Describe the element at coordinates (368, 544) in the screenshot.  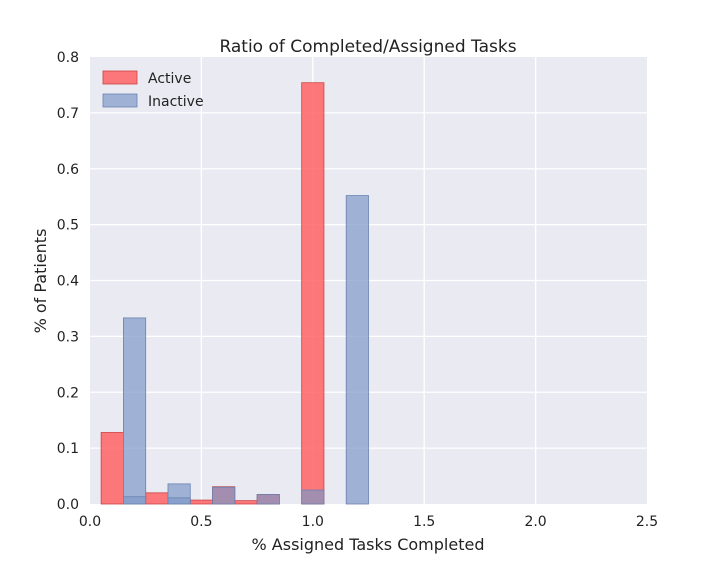
I see `x-axis-label: % Assigned Tasks Completed` at that location.